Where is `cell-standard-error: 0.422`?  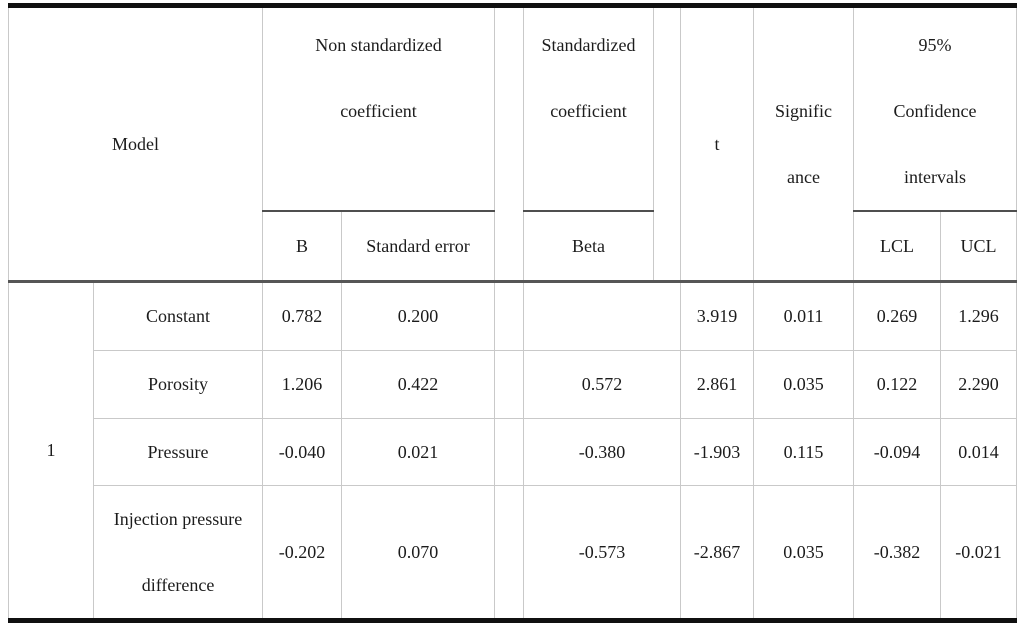 cell-standard-error: 0.422 is located at coordinates (418, 384).